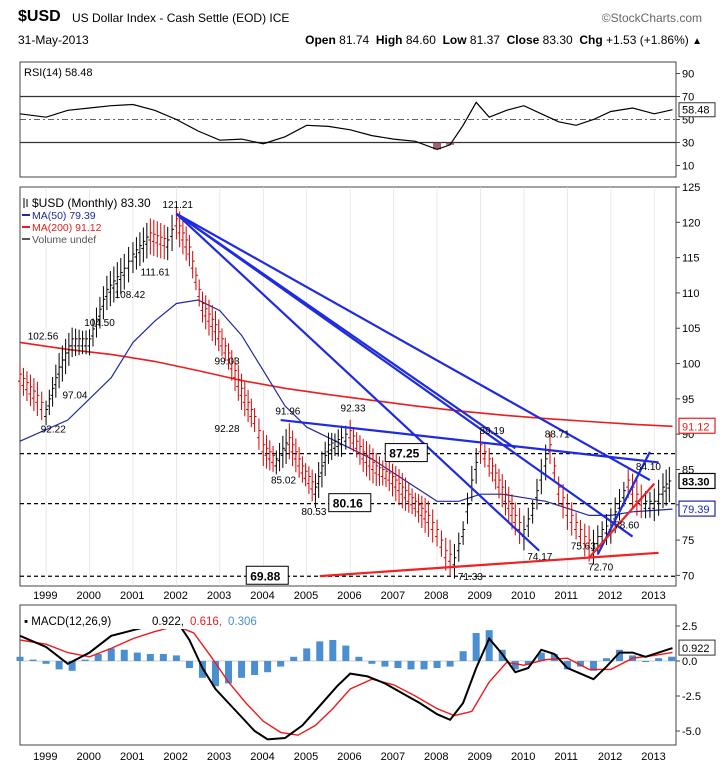 This screenshot has height=765, width=720. I want to click on price-annotation: 121.21, so click(177, 205).